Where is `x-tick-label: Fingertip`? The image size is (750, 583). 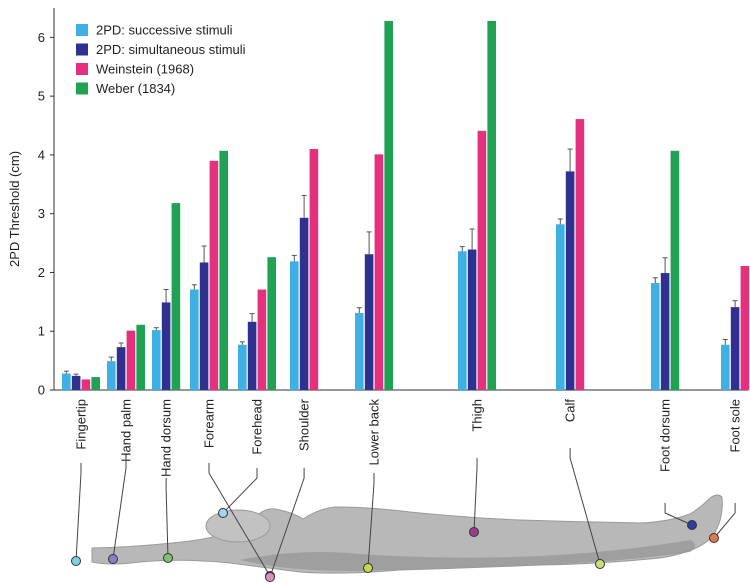
x-tick-label: Fingertip is located at coordinates (81, 424).